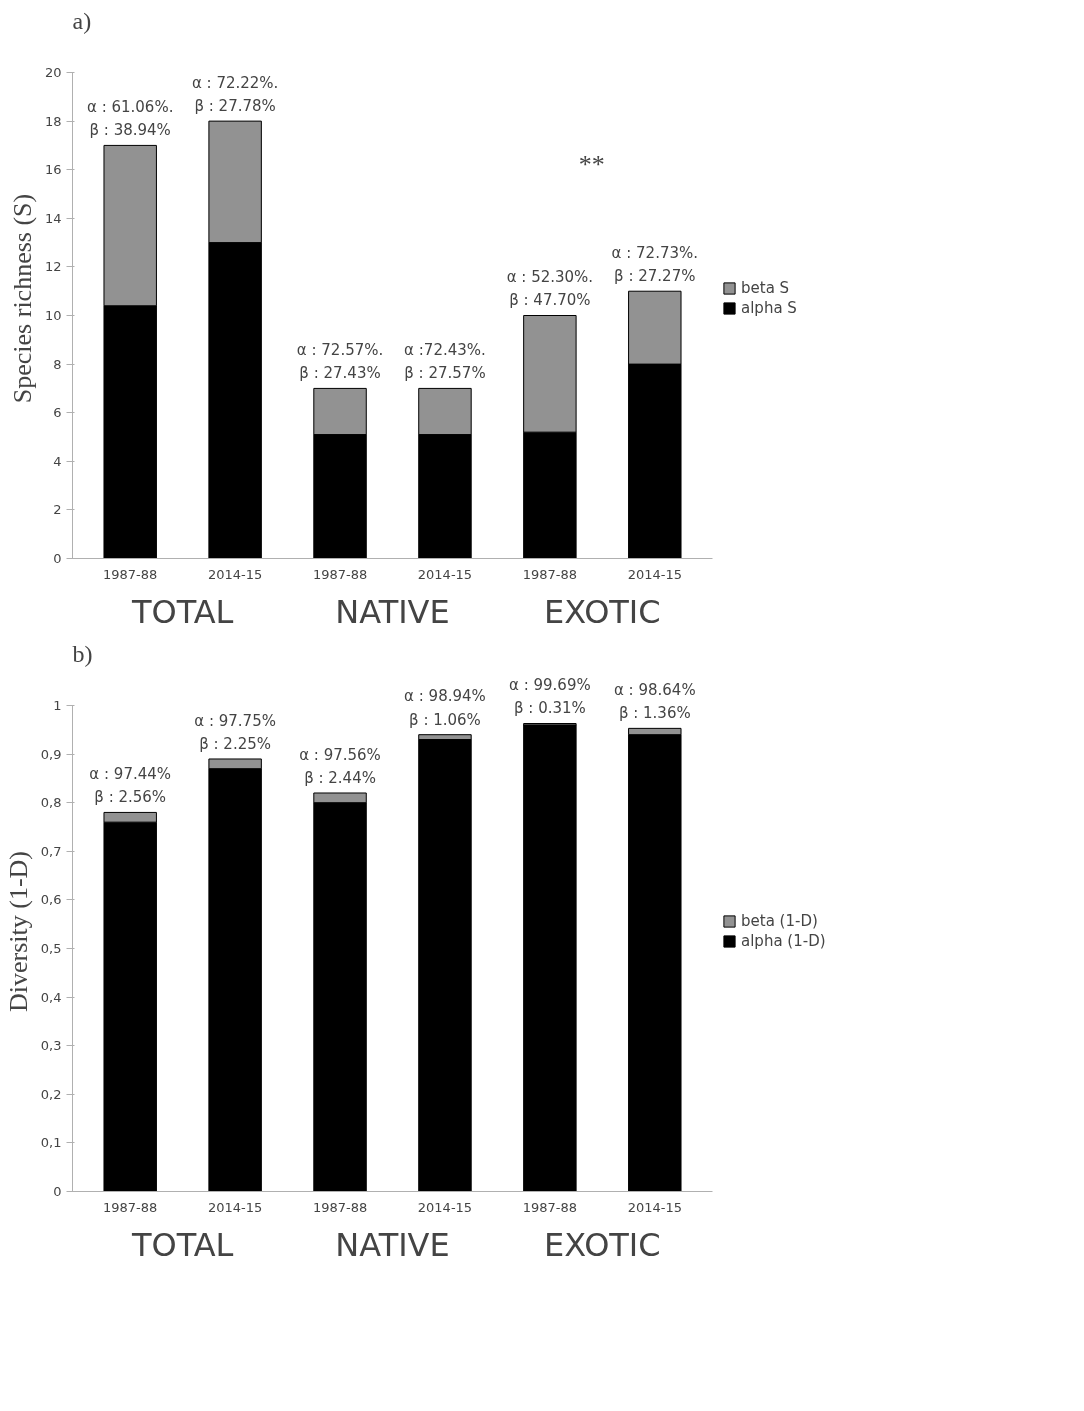  I want to click on y-tick-label: 0,2, so click(51, 1094).